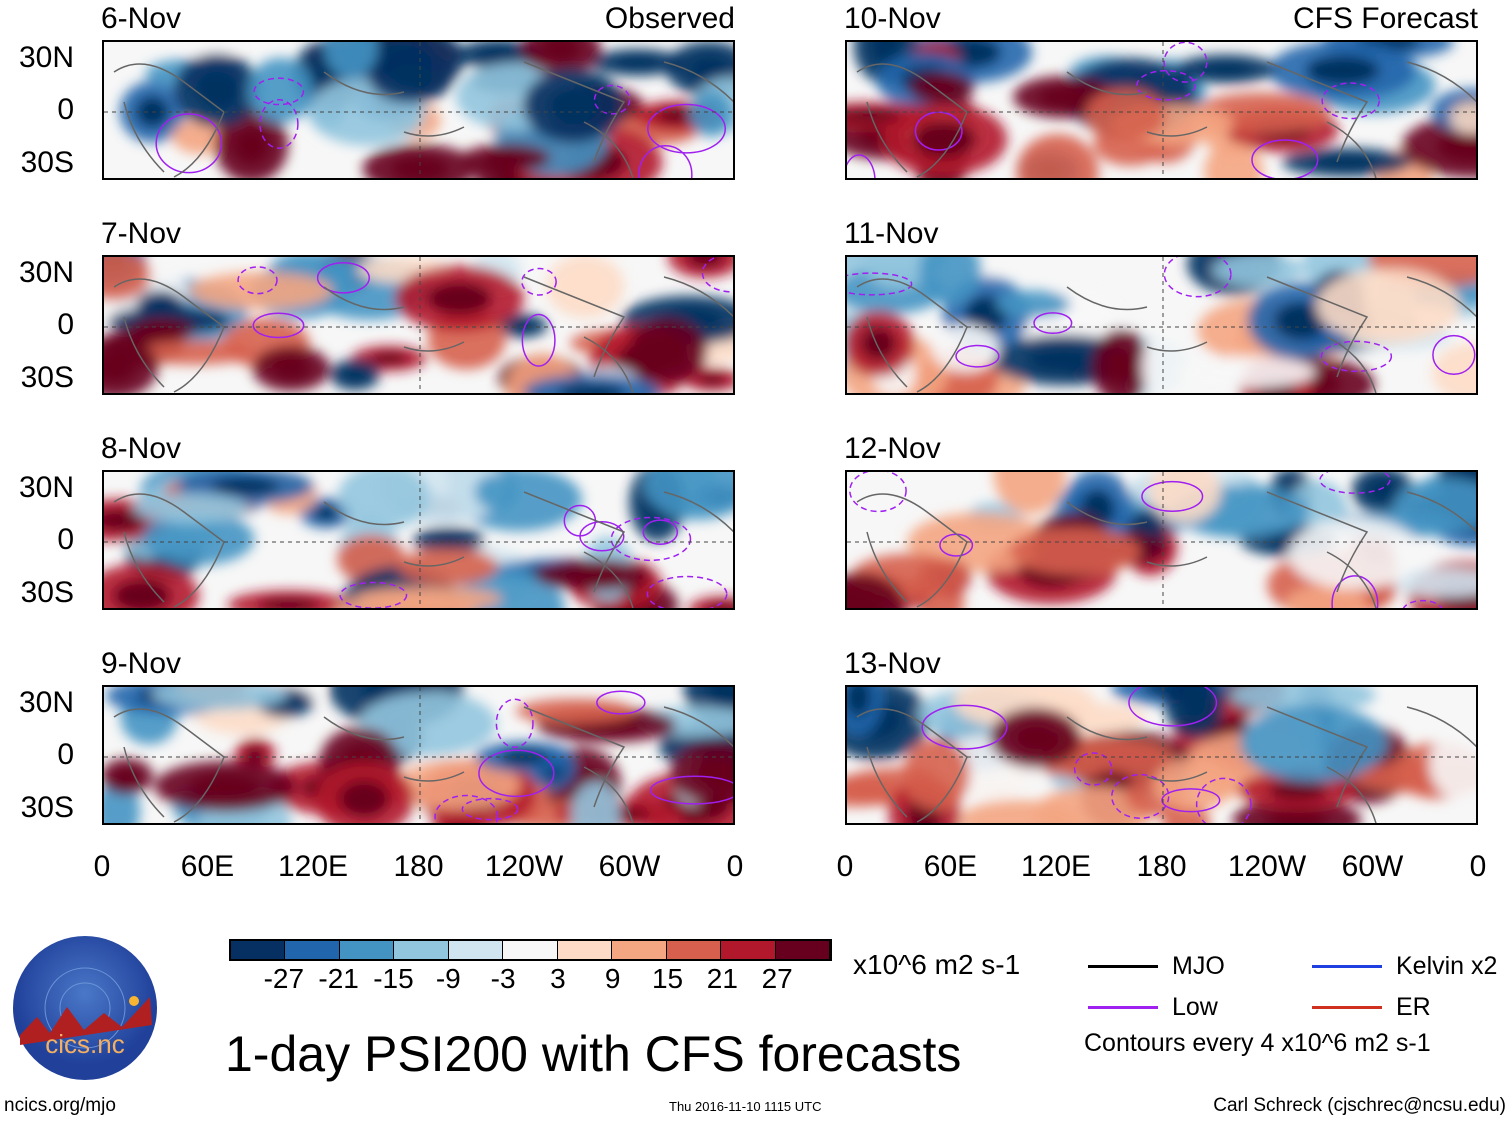  What do you see at coordinates (503, 978) in the screenshot?
I see `colorbar-label: -3` at bounding box center [503, 978].